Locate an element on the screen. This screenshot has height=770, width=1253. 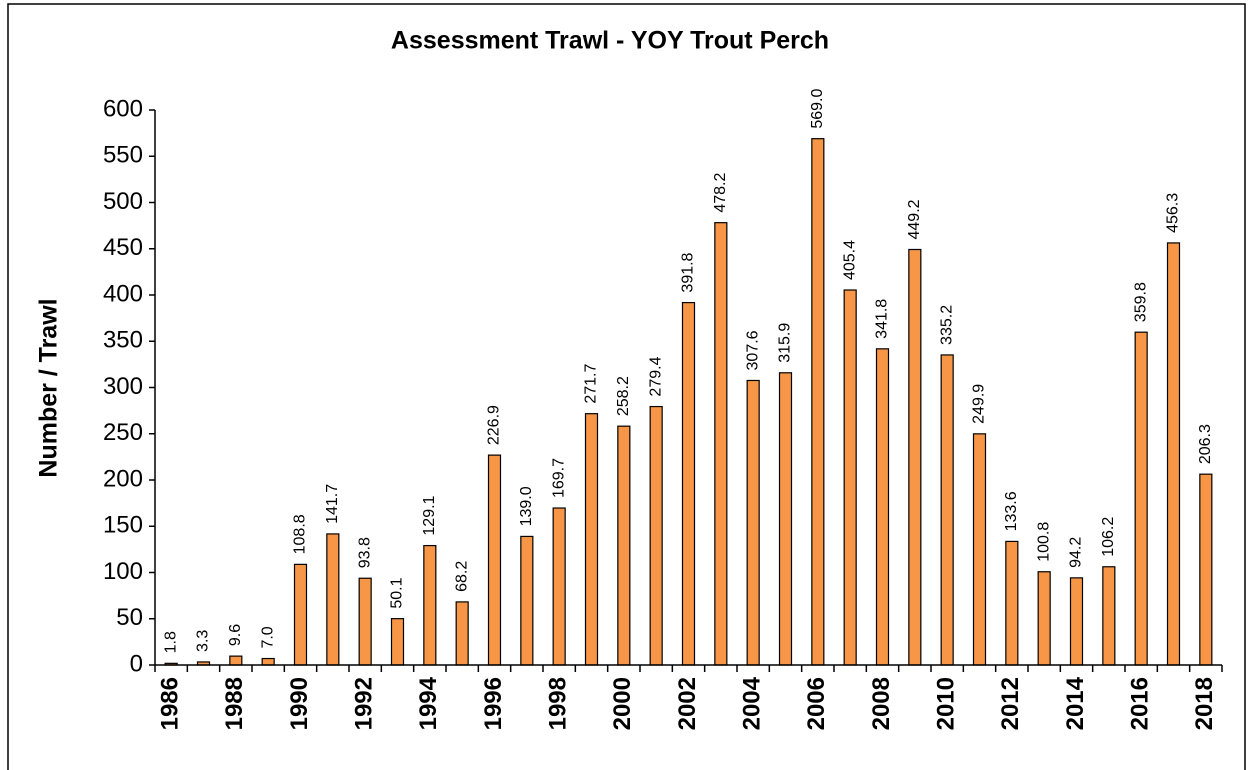
value-label: 50.1 is located at coordinates (397, 592).